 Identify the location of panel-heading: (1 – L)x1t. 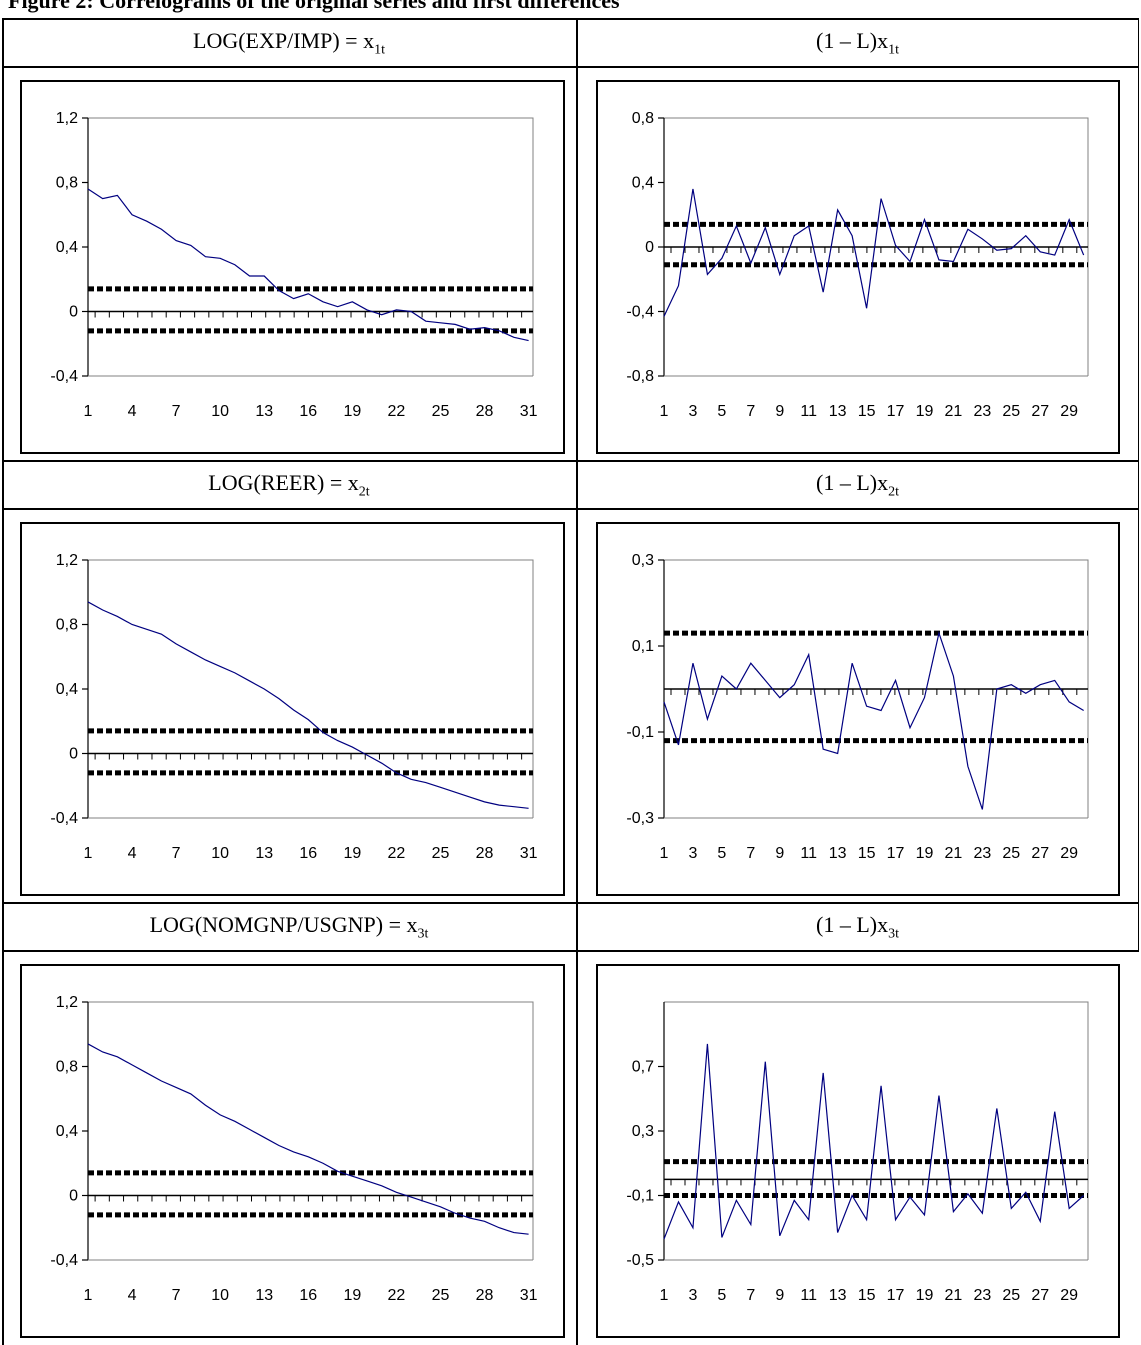
(857, 43).